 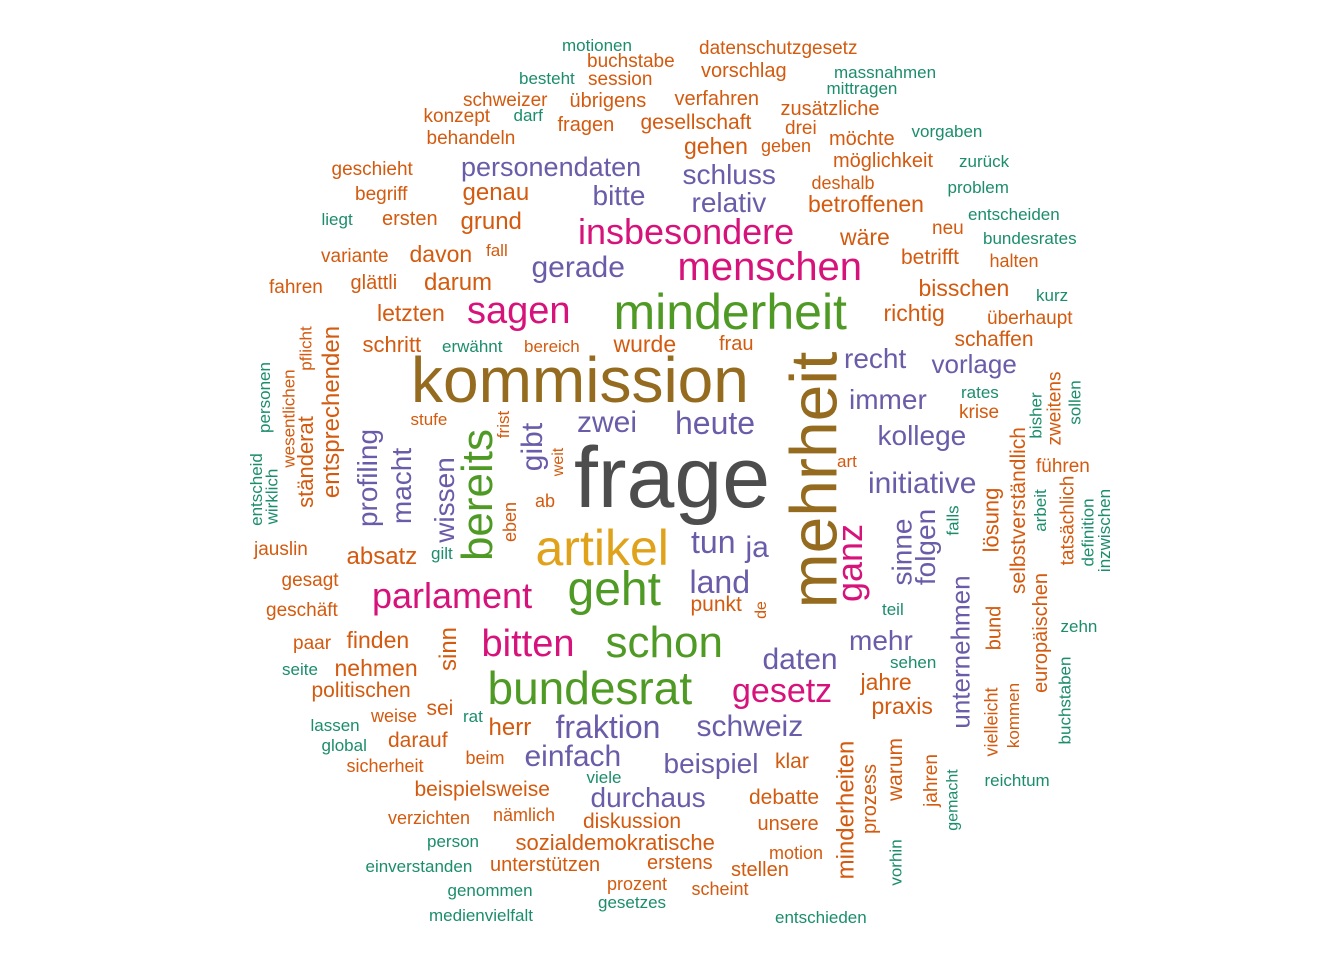 I want to click on word-scheint: scheint, so click(x=720, y=889).